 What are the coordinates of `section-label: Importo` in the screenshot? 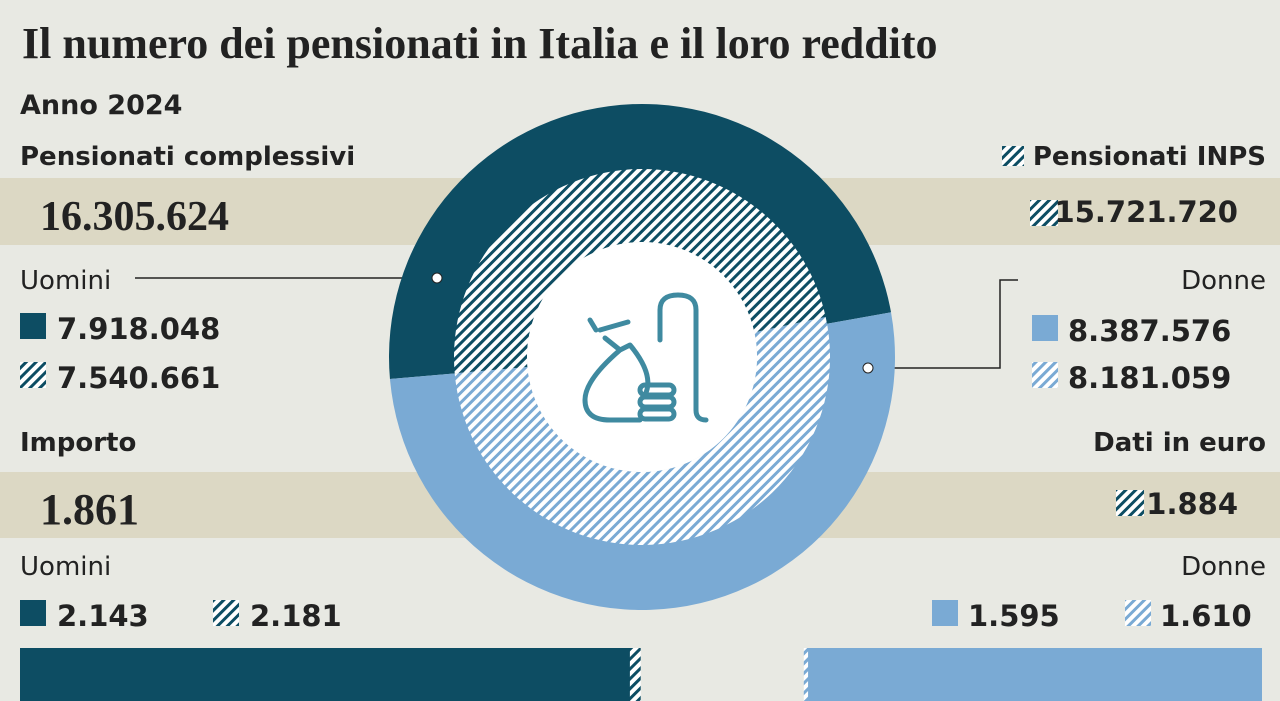 It's located at (78, 443).